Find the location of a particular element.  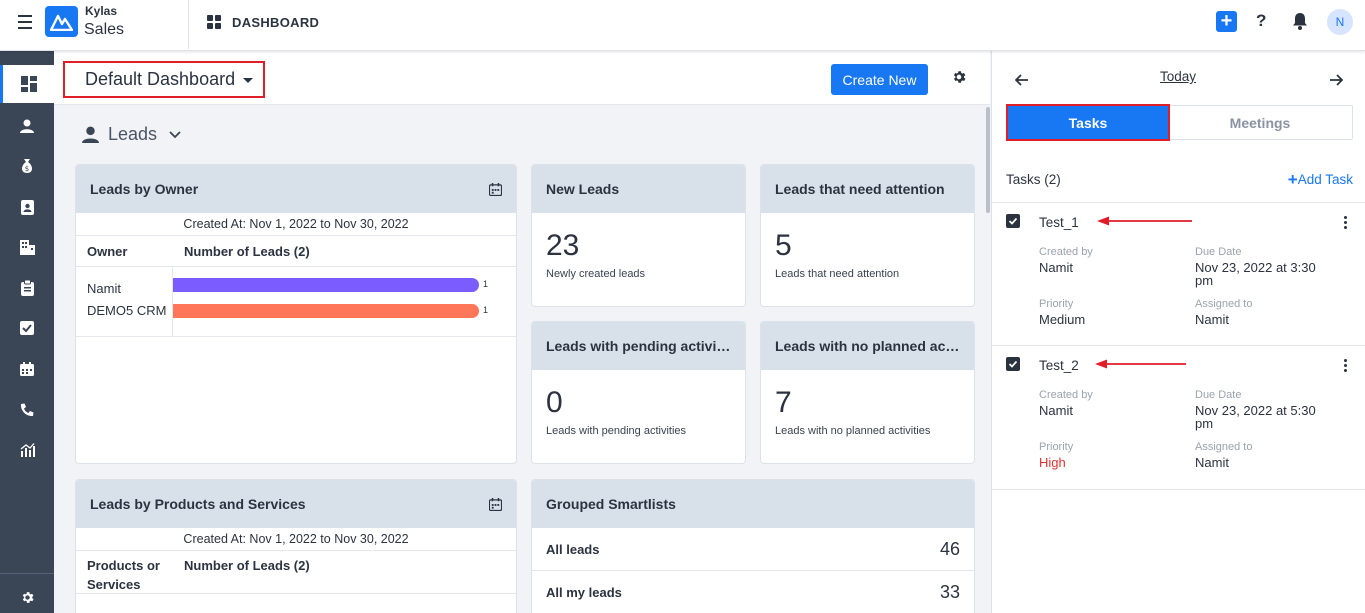

add-task-button: +Add Task is located at coordinates (1320, 180).